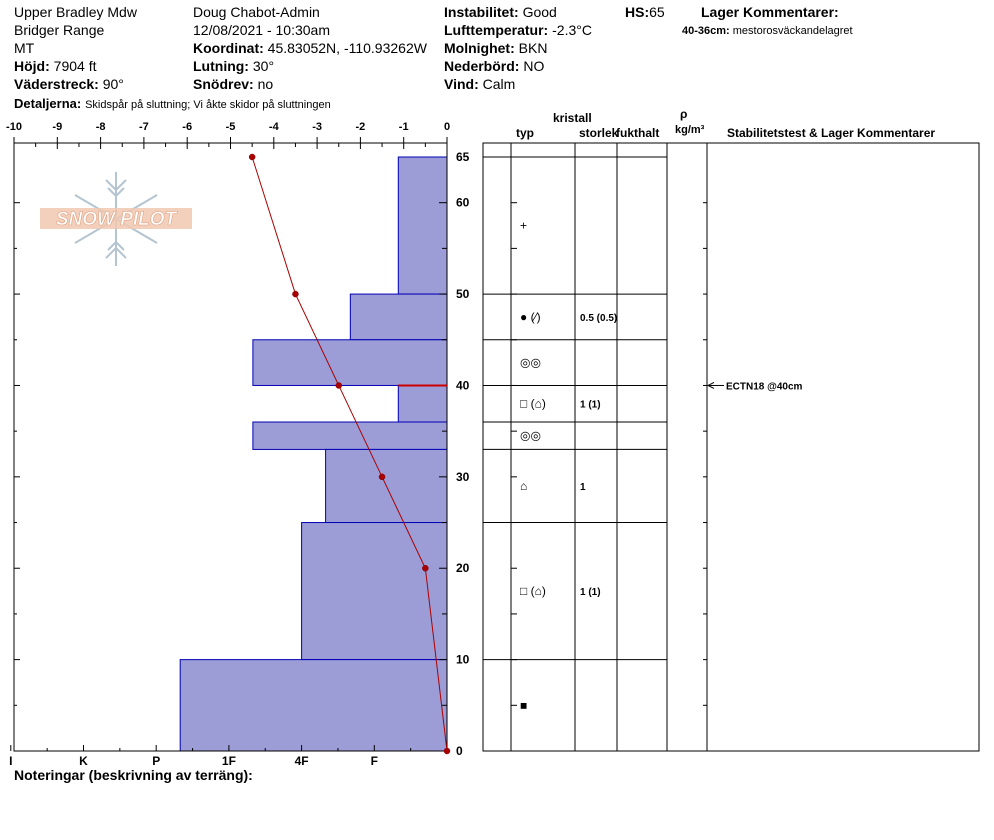 The height and width of the screenshot is (840, 994). What do you see at coordinates (265, 84) in the screenshot?
I see `wind-loading-value: no` at bounding box center [265, 84].